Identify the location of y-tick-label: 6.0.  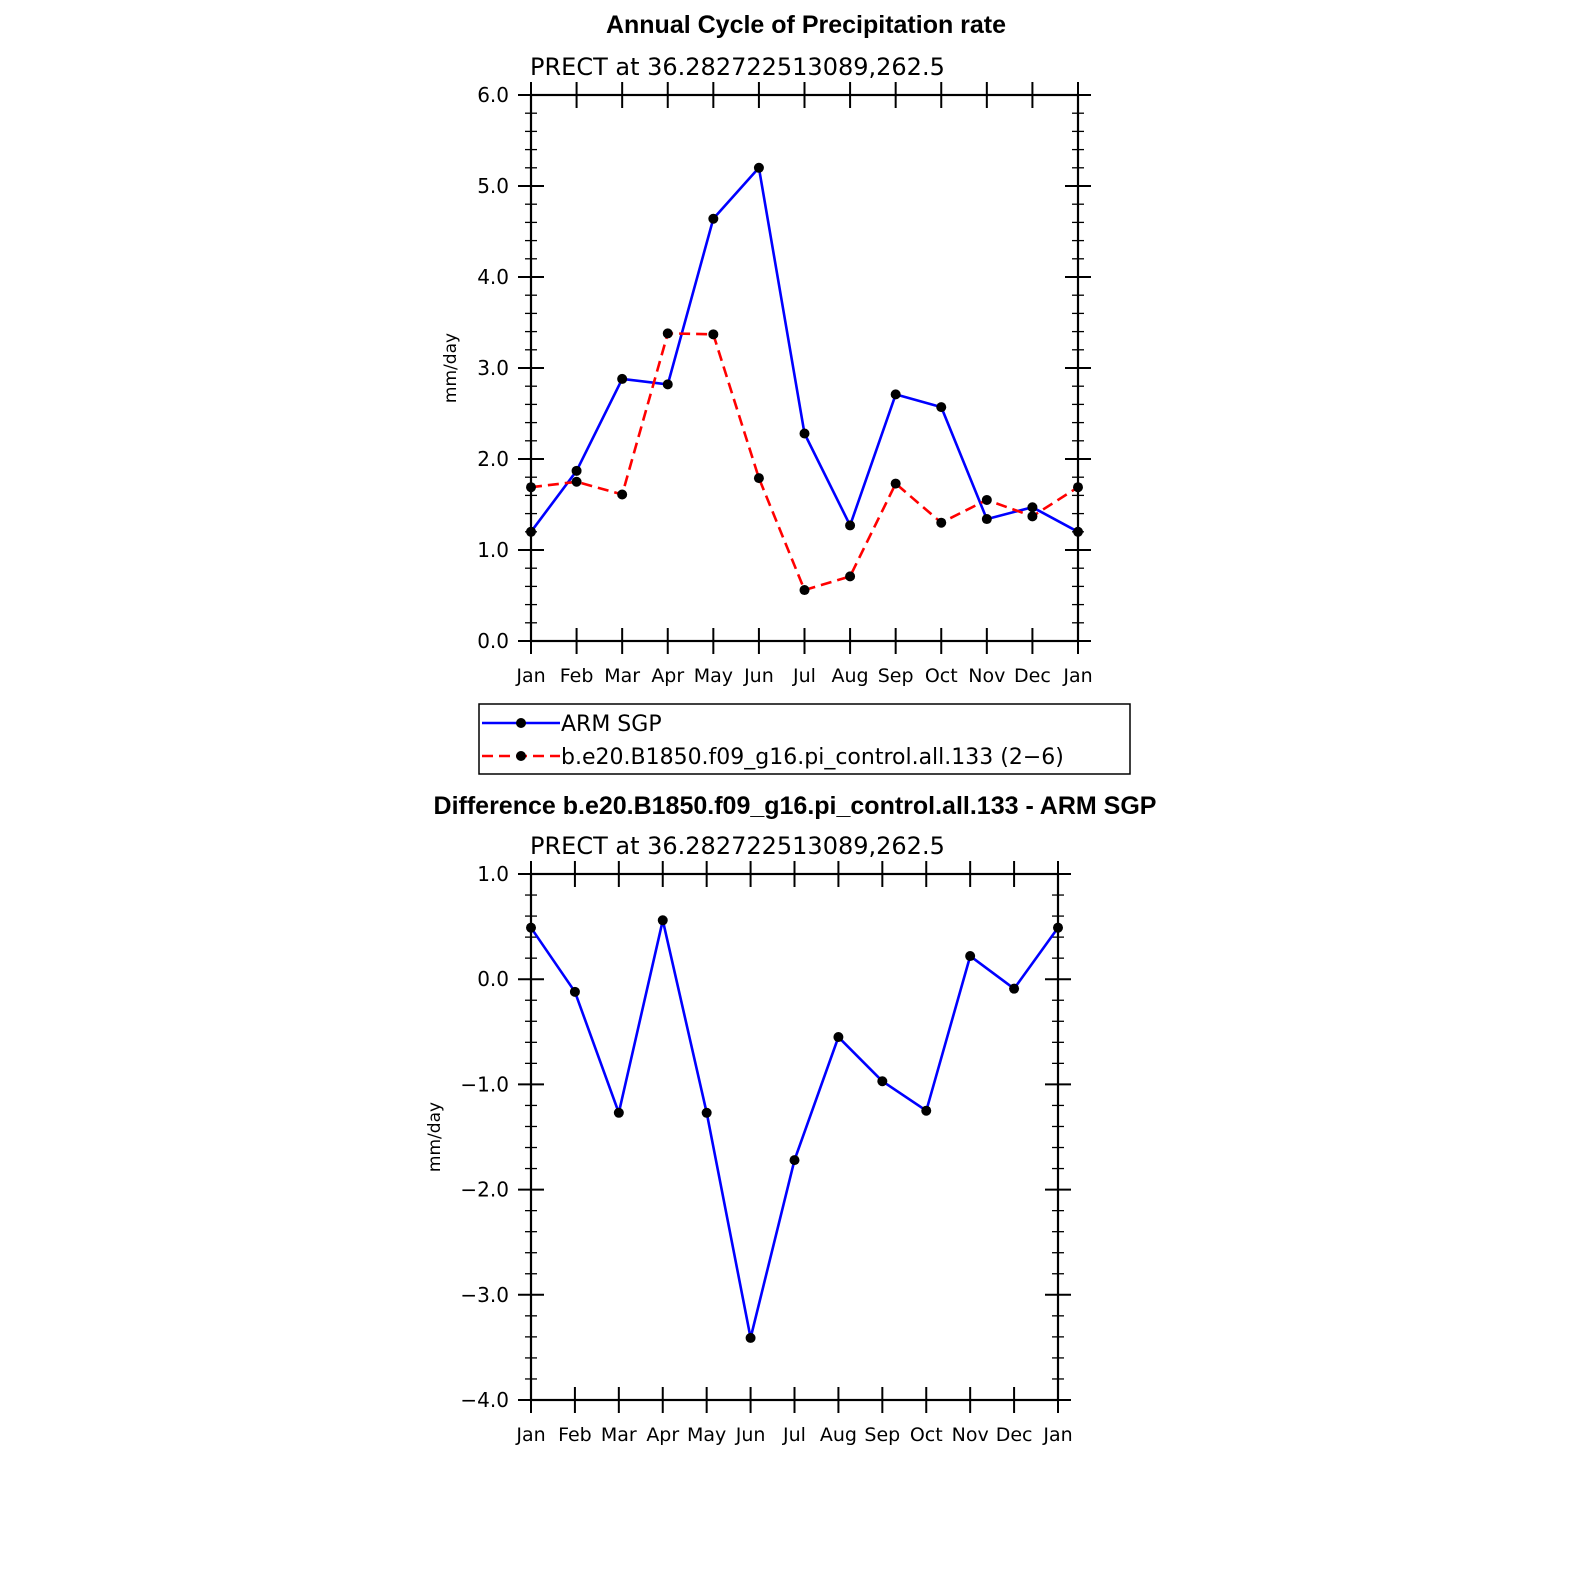
(493, 95).